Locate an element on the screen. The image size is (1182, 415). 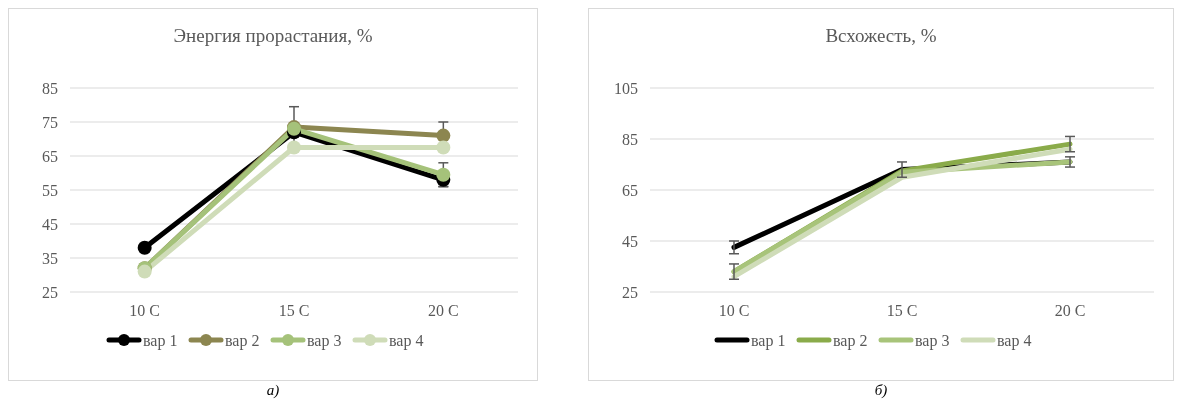
y-tick-label: 75 is located at coordinates (50, 122).